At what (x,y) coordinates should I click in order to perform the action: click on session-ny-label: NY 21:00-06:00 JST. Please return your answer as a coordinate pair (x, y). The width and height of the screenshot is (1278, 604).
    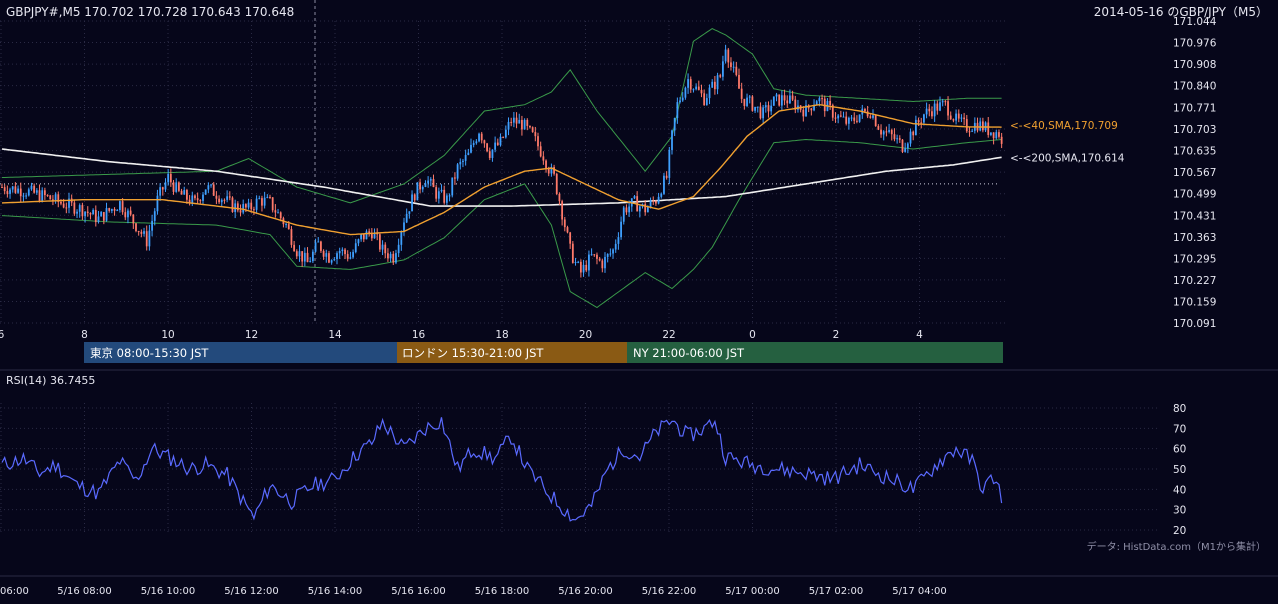
    Looking at the image, I should click on (689, 353).